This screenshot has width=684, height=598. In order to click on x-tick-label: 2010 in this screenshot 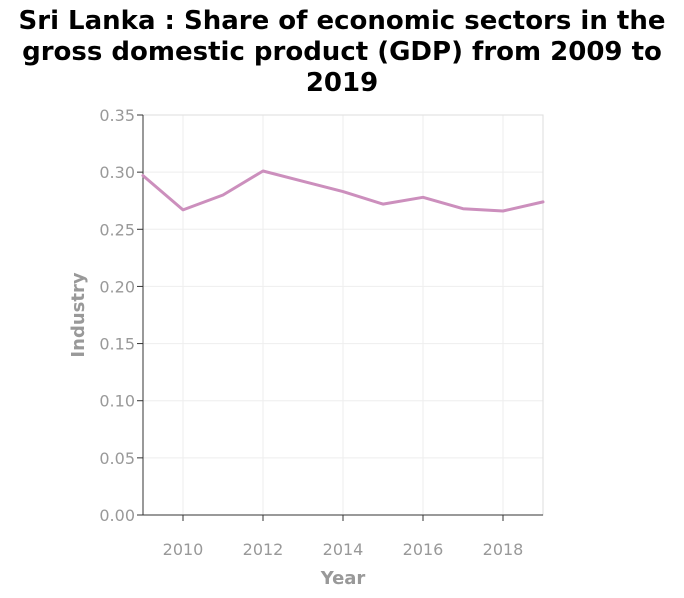, I will do `click(183, 549)`.